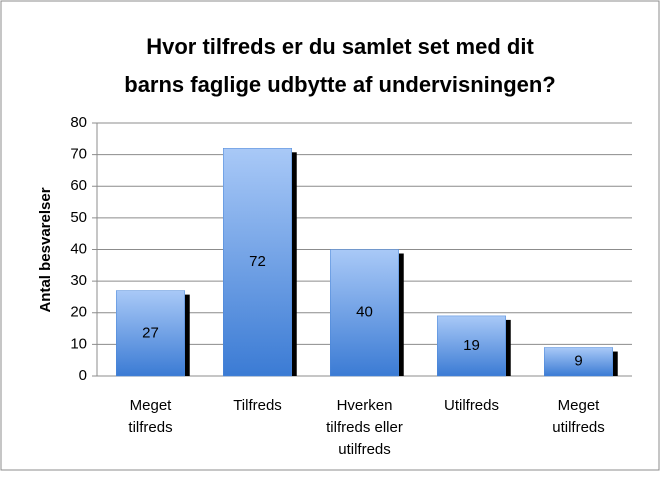  Describe the element at coordinates (78, 154) in the screenshot. I see `y-tick-label: 70` at that location.